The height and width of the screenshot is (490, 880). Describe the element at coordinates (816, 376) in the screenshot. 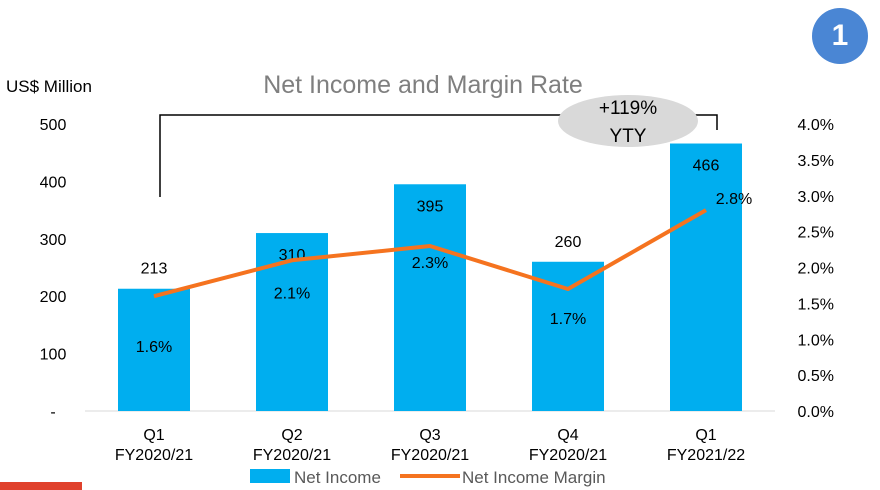

I see `y-right-tick-label: 0.5%` at that location.